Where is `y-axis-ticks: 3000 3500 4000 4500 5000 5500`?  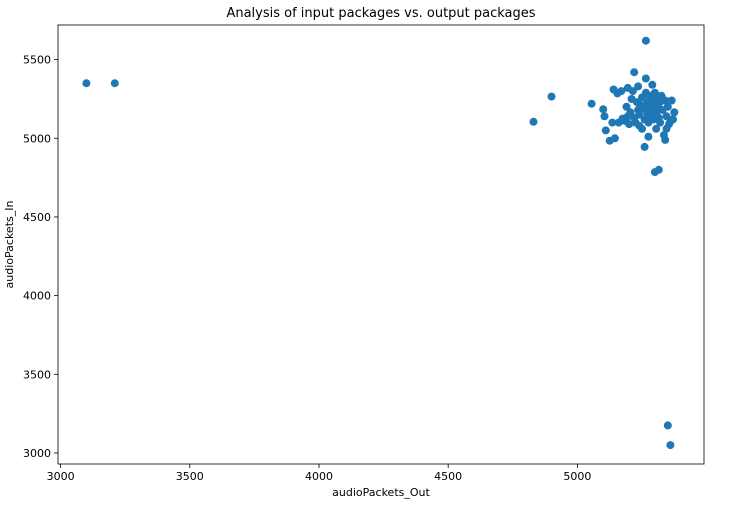 y-axis-ticks: 3000 3500 4000 4500 5000 5500 is located at coordinates (40, 257).